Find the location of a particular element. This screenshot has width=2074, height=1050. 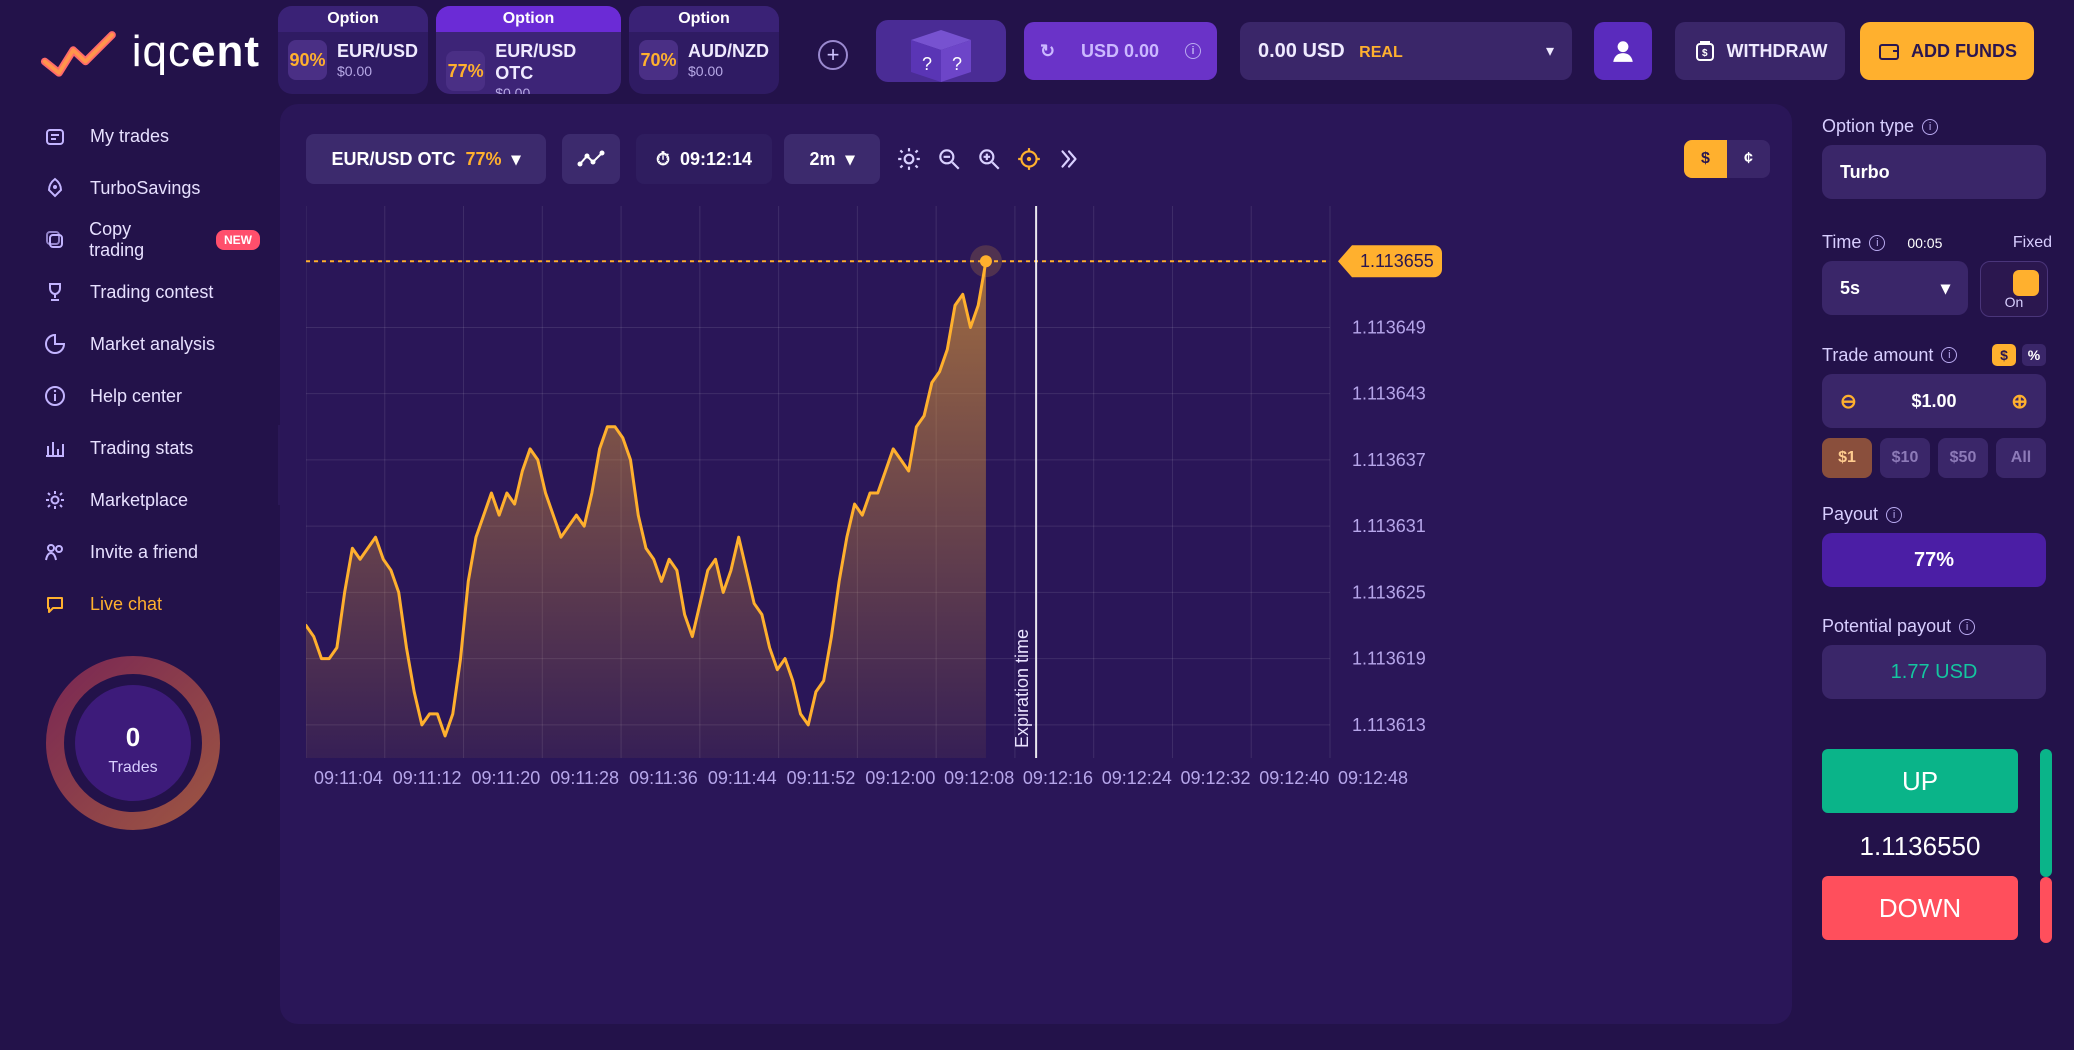

asset-tab-3: Option 70% AUD/NZD $0.00 is located at coordinates (704, 50).